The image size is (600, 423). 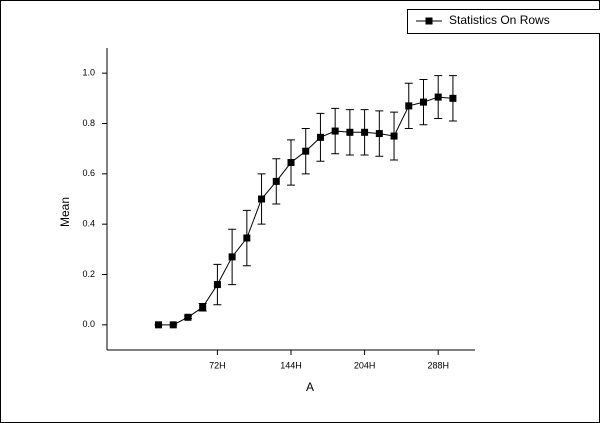 What do you see at coordinates (310, 387) in the screenshot?
I see `x-axis-label: A` at bounding box center [310, 387].